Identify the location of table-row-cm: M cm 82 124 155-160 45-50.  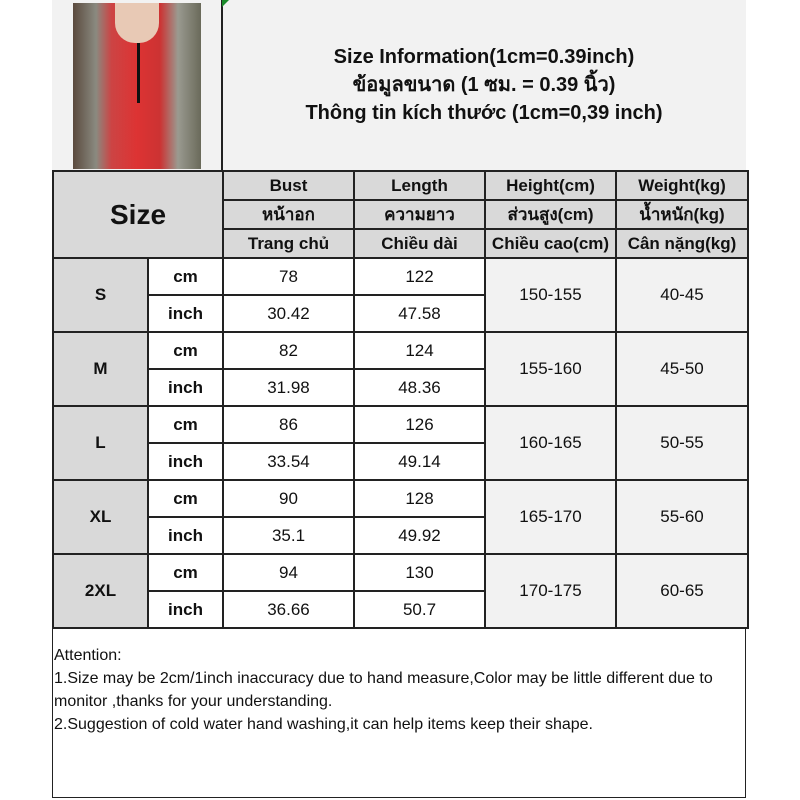
(400, 369).